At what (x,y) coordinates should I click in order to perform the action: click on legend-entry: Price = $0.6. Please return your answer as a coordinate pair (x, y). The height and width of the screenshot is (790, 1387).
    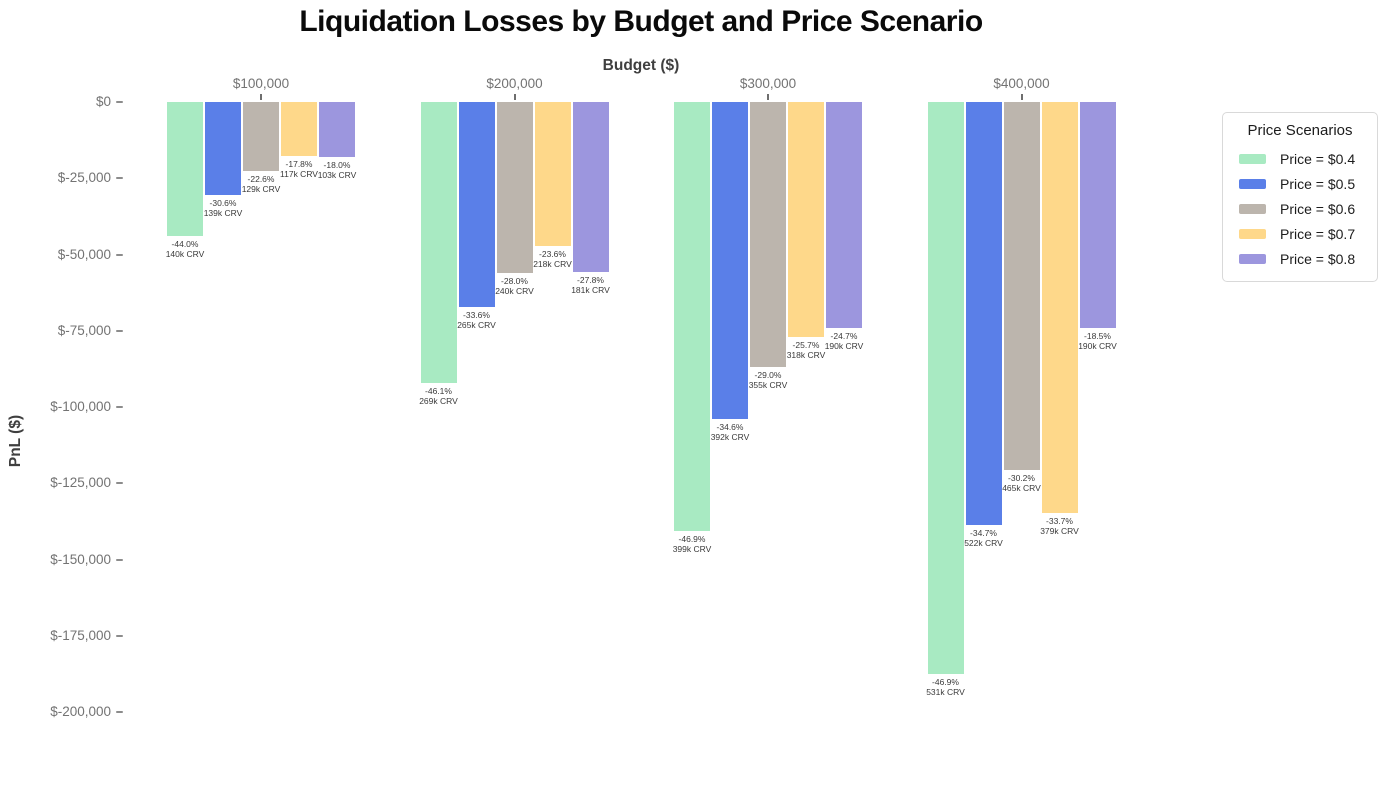
    Looking at the image, I should click on (1300, 208).